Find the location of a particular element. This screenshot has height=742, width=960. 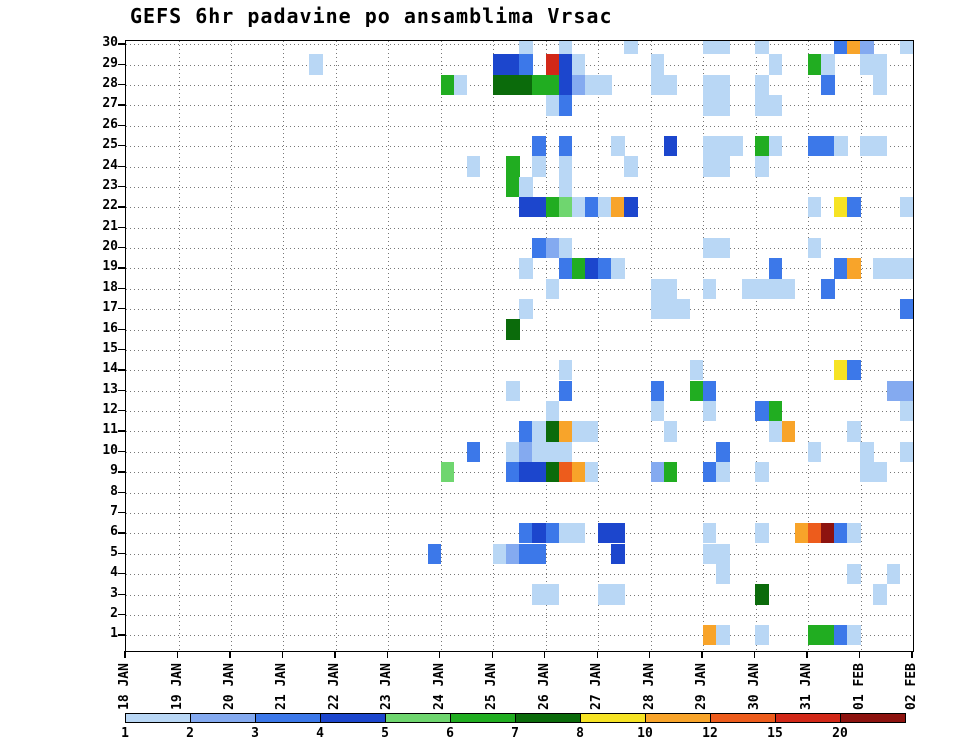

chart-title: GEFS 6hr padavine po ansamblima Vrsac is located at coordinates (371, 16).